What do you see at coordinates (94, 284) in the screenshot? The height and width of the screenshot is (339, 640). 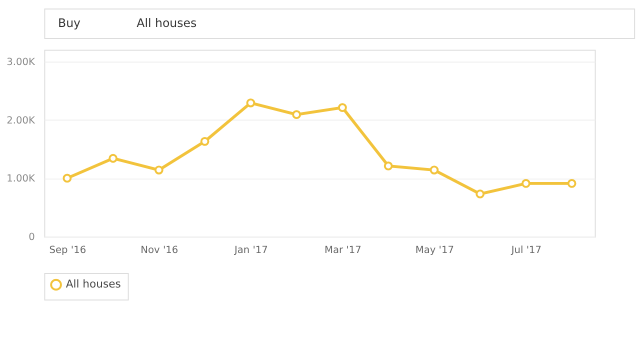 I see `legend-label: All houses` at bounding box center [94, 284].